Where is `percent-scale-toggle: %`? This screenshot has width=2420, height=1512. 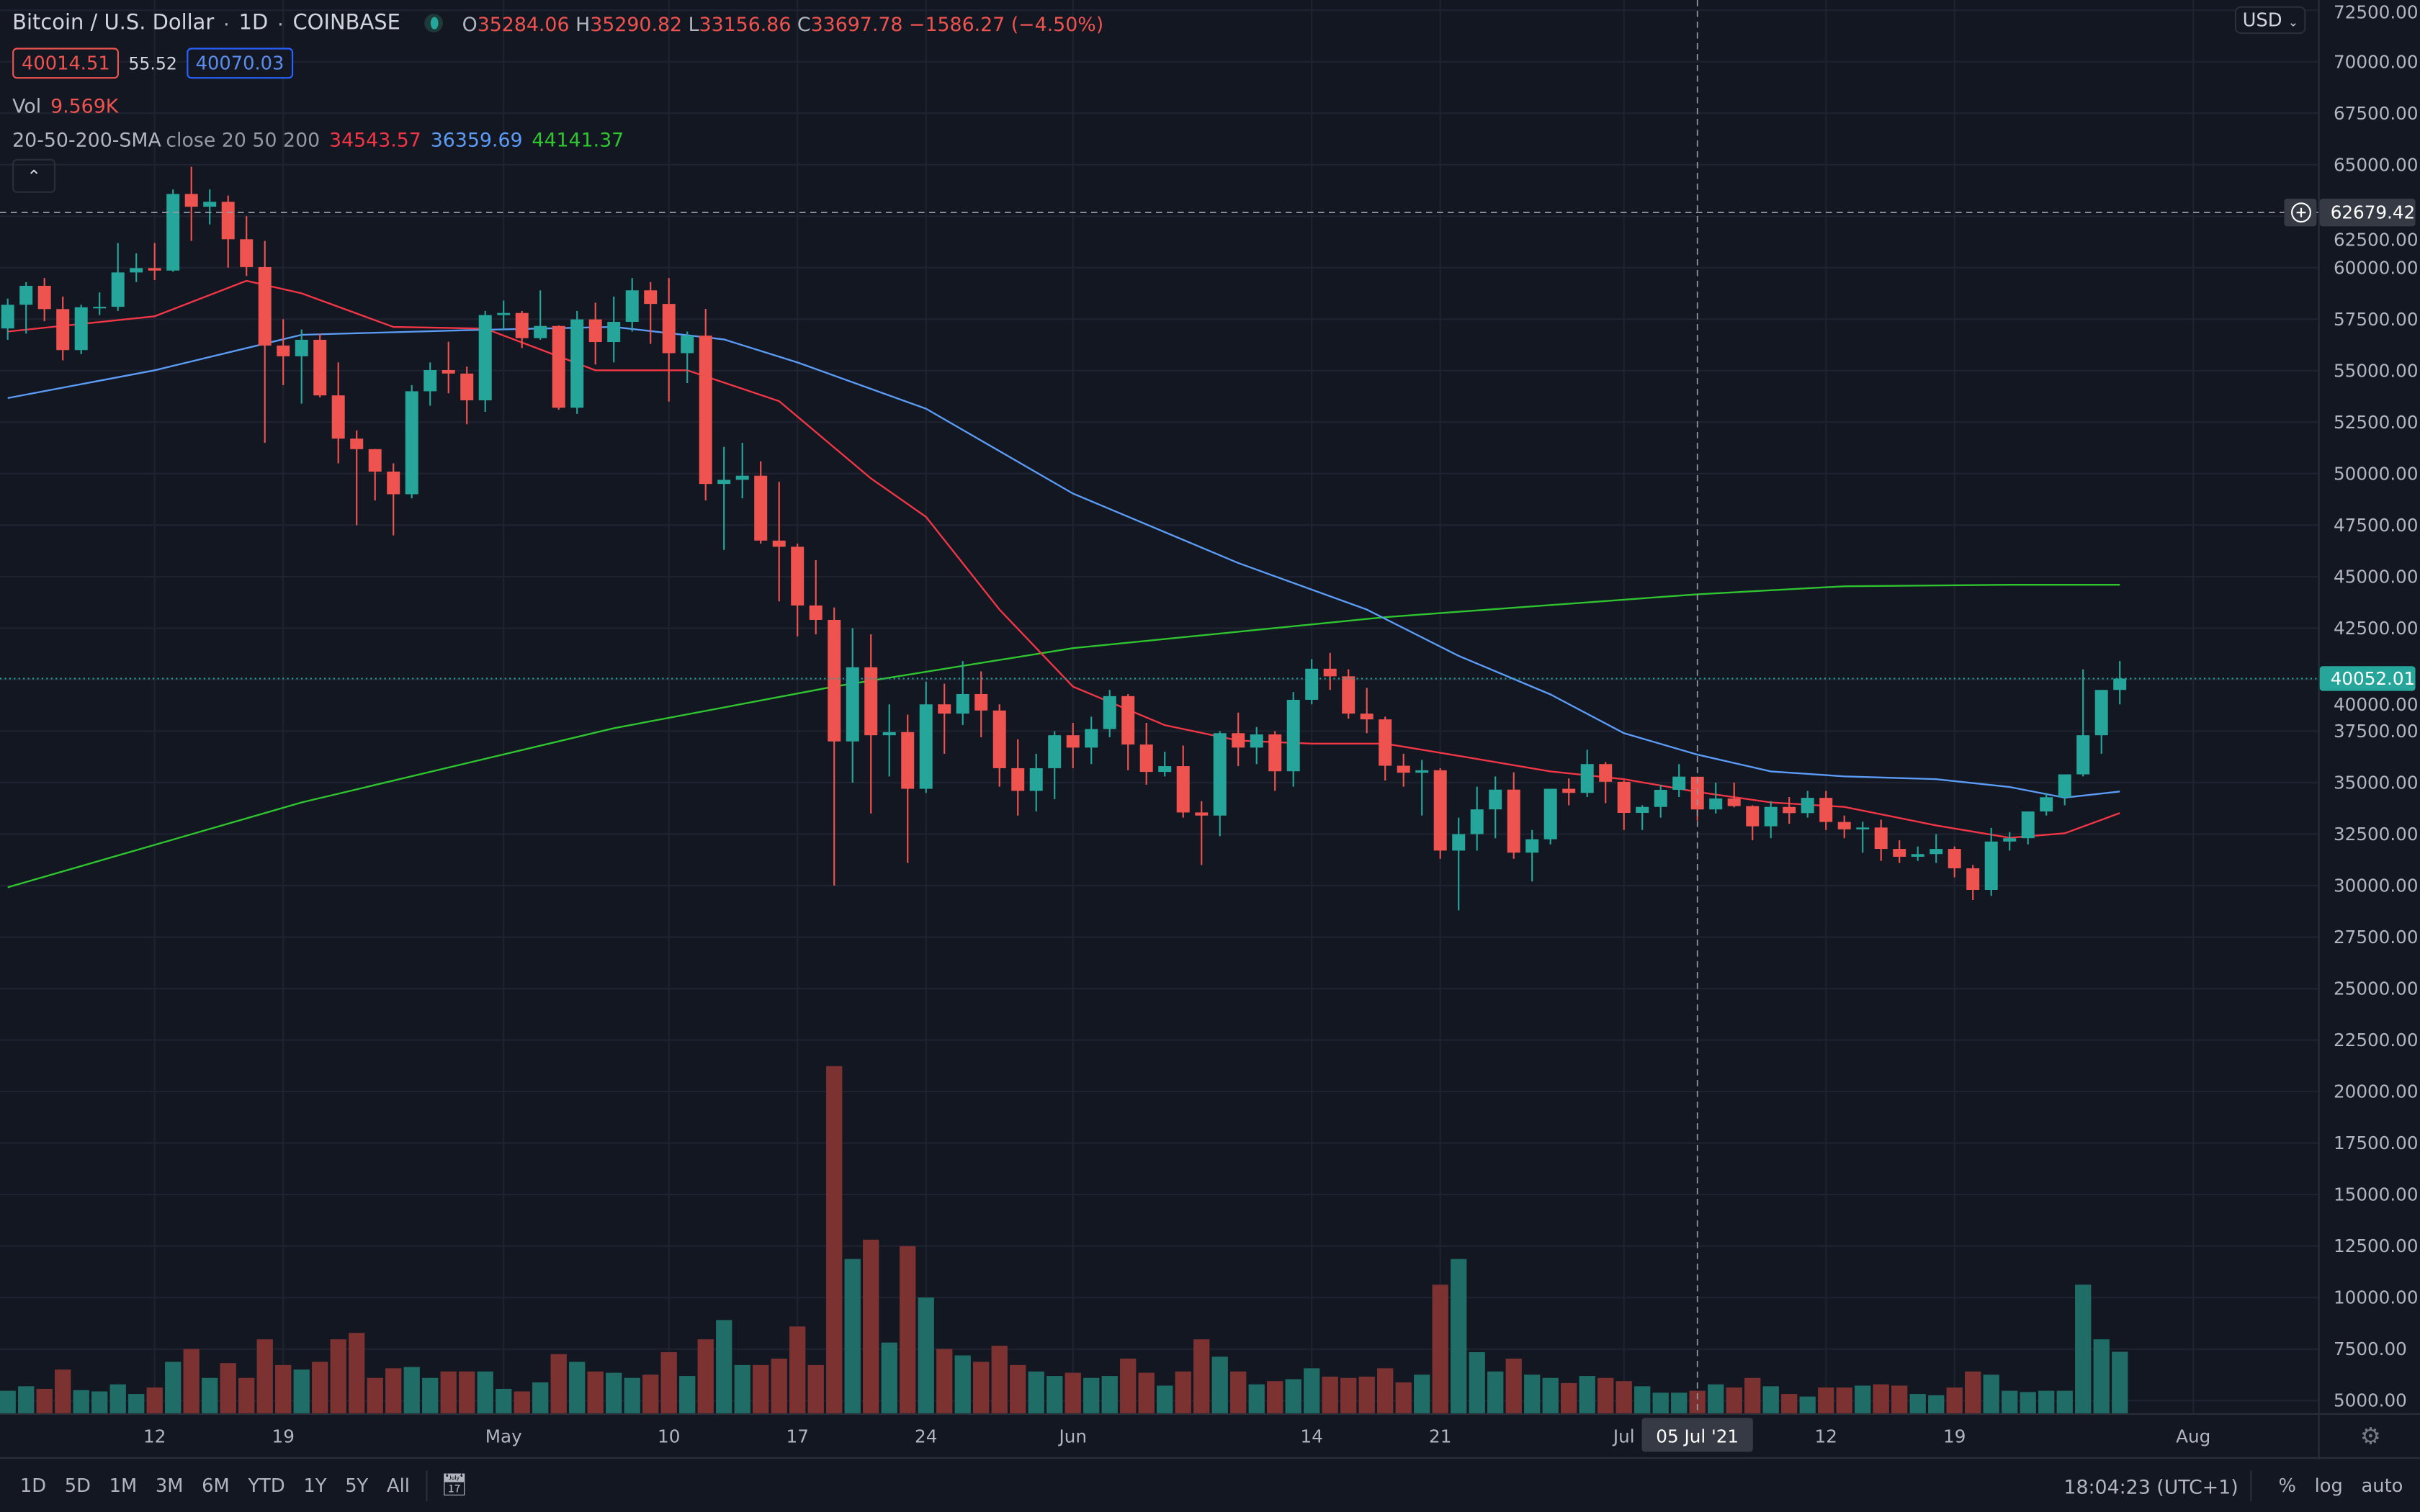 percent-scale-toggle: % is located at coordinates (2287, 1486).